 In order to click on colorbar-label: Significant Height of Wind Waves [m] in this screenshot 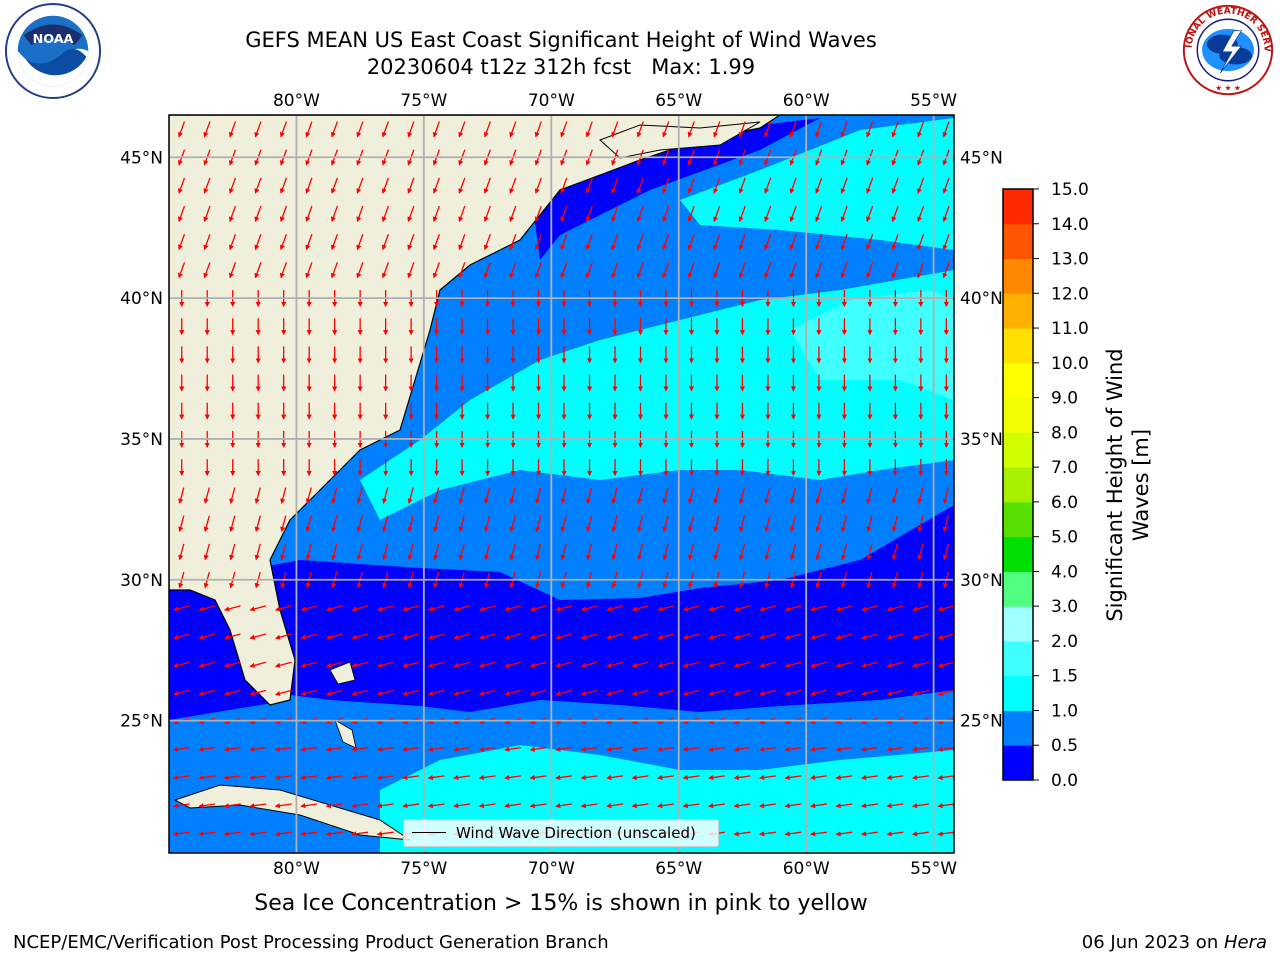, I will do `click(1128, 485)`.